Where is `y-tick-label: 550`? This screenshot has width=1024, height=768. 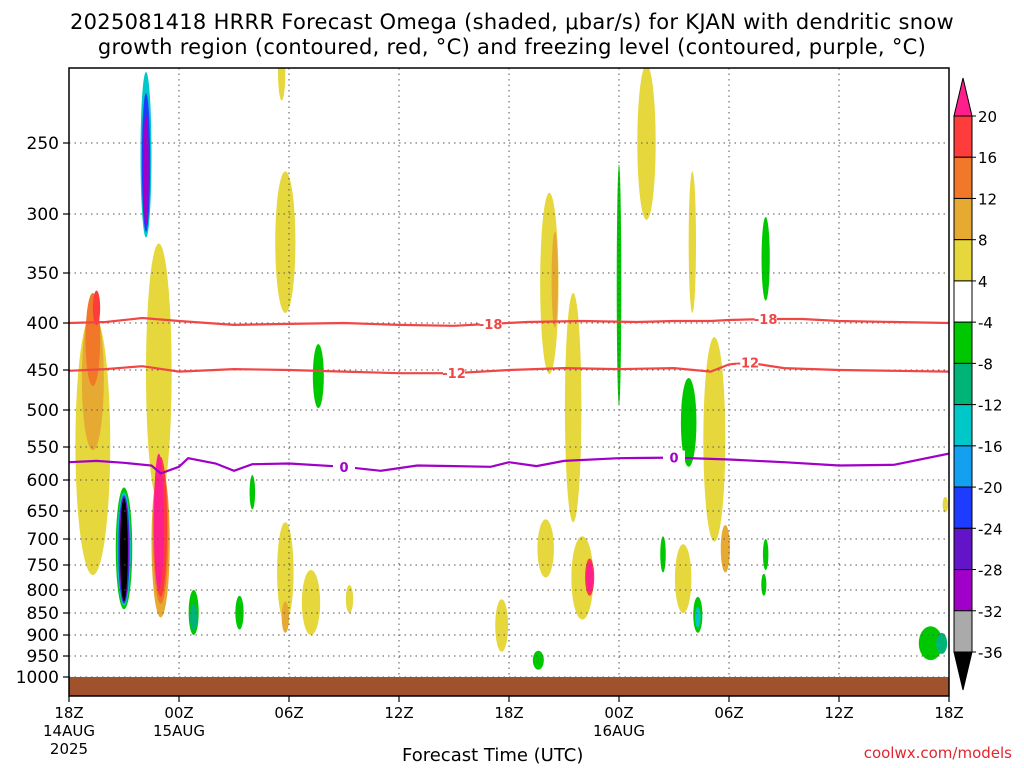
y-tick-label: 550 is located at coordinates (43, 448).